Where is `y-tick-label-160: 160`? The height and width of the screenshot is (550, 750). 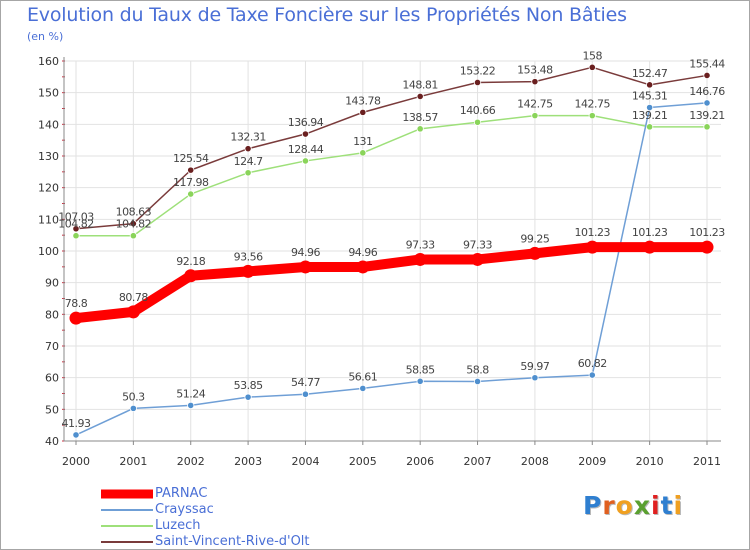
y-tick-label-160: 160 is located at coordinates (48, 61).